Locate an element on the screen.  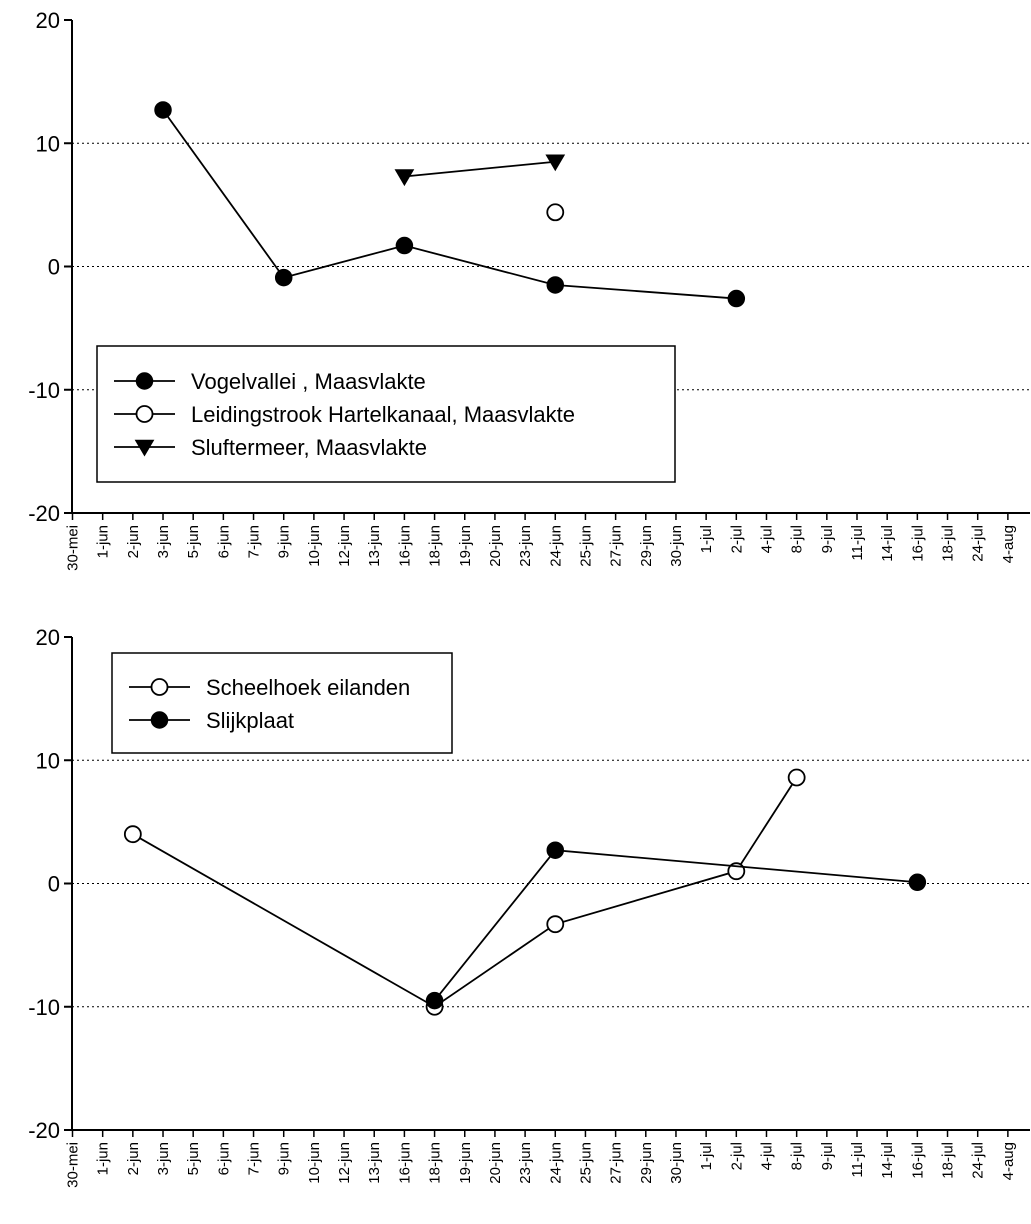
legend: Scheelhoek eilanden Slijkplaat is located at coordinates (282, 703).